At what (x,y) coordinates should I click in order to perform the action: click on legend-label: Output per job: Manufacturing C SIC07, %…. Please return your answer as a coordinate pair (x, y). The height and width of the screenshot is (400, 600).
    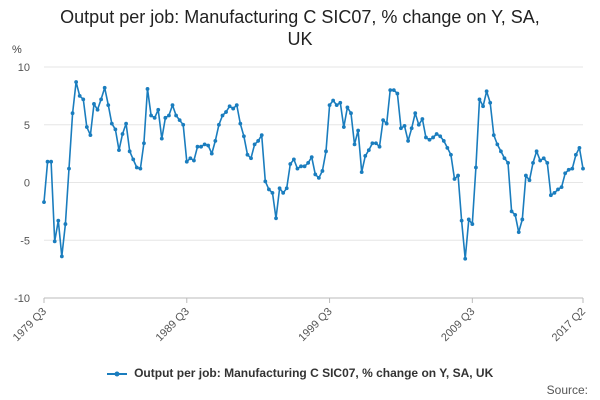
    Looking at the image, I should click on (314, 373).